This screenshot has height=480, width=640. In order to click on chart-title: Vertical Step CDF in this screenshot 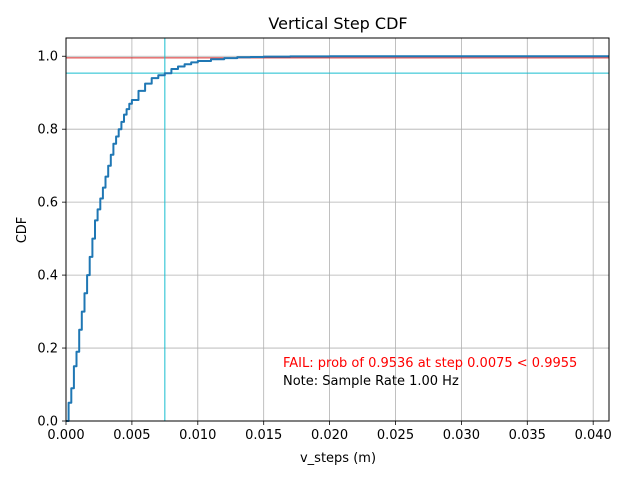, I will do `click(337, 23)`.